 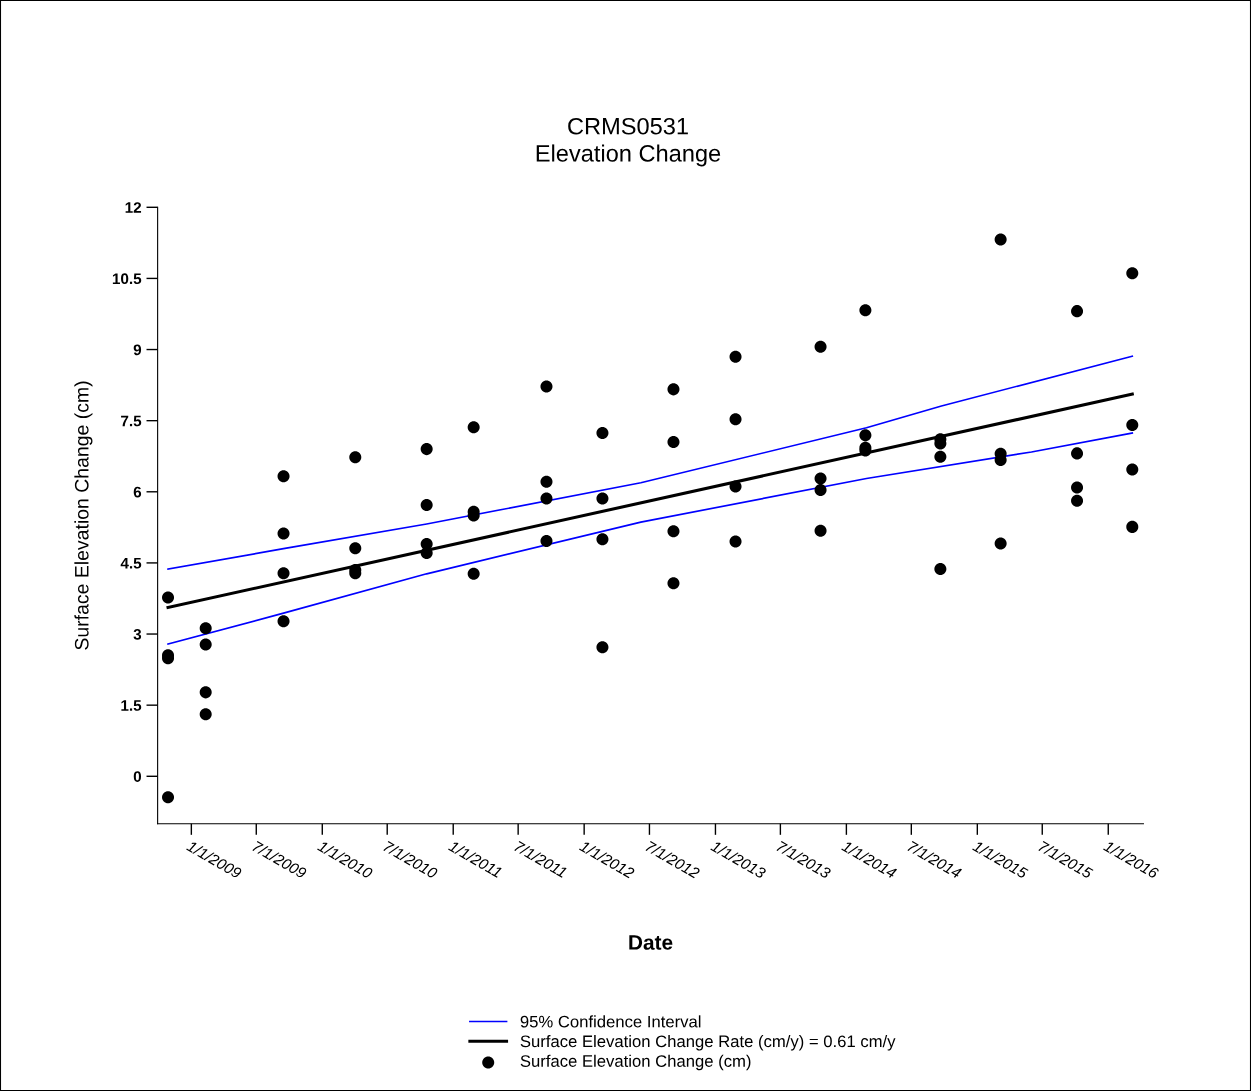 What do you see at coordinates (133, 207) in the screenshot?
I see `y-tick-label: 12` at bounding box center [133, 207].